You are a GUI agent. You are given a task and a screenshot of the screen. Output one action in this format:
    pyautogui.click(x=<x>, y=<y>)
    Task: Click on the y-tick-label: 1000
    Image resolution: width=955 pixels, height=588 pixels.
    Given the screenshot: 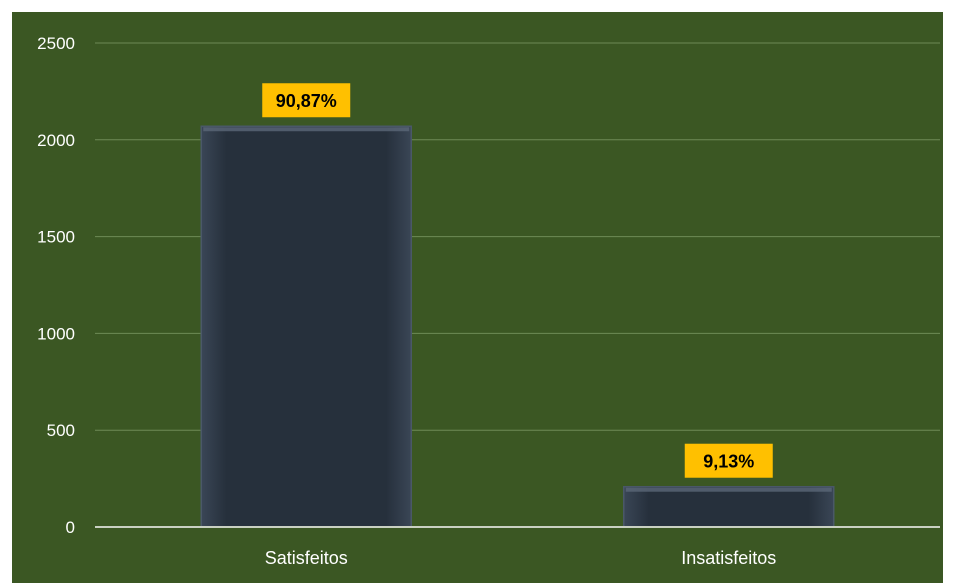 What is the action you would take?
    pyautogui.click(x=56, y=333)
    